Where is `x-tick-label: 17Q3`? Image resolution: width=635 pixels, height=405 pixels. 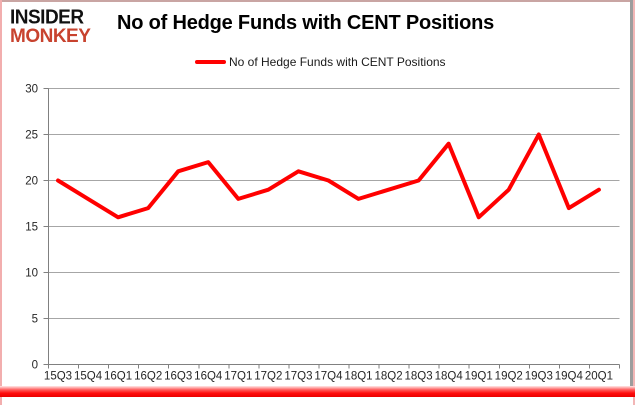 x-tick-label: 17Q3 is located at coordinates (298, 377).